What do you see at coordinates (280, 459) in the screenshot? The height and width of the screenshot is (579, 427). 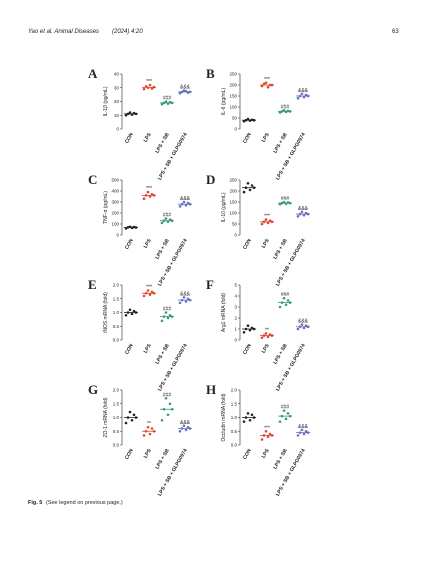 I see `x-tick-label: LPS + SB` at bounding box center [280, 459].